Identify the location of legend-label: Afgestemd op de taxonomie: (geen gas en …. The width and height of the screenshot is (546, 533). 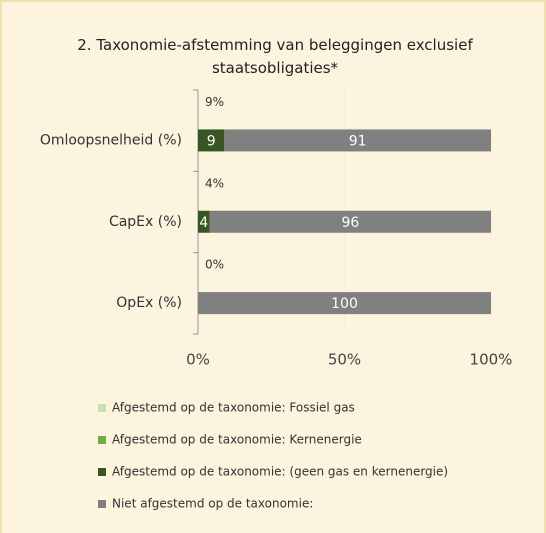
(280, 472).